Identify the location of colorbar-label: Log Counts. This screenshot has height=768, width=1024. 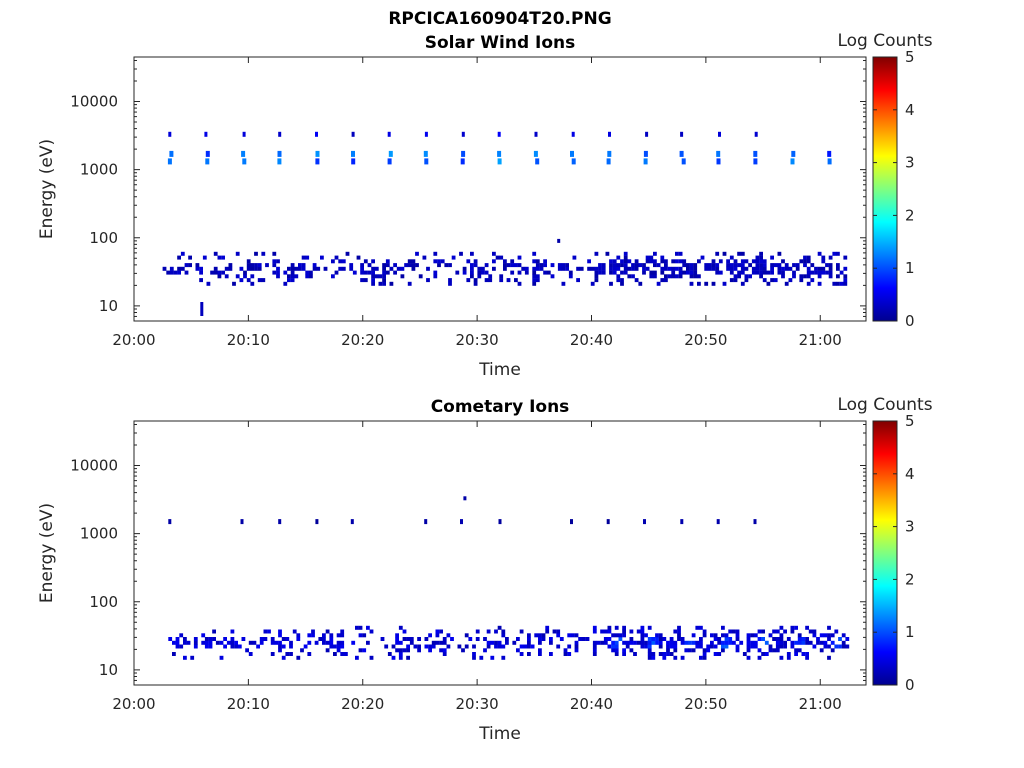
(884, 41).